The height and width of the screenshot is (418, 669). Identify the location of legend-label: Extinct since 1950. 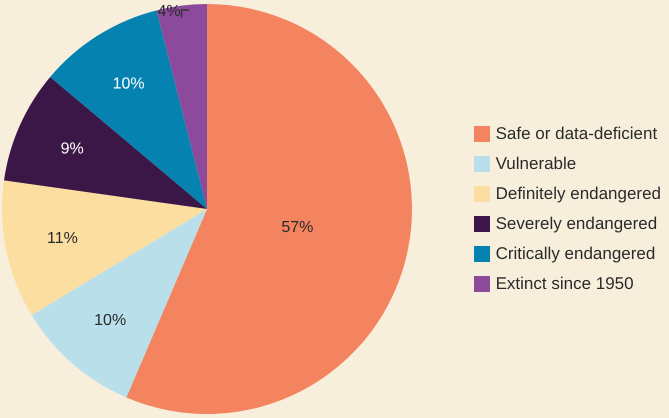
(565, 284).